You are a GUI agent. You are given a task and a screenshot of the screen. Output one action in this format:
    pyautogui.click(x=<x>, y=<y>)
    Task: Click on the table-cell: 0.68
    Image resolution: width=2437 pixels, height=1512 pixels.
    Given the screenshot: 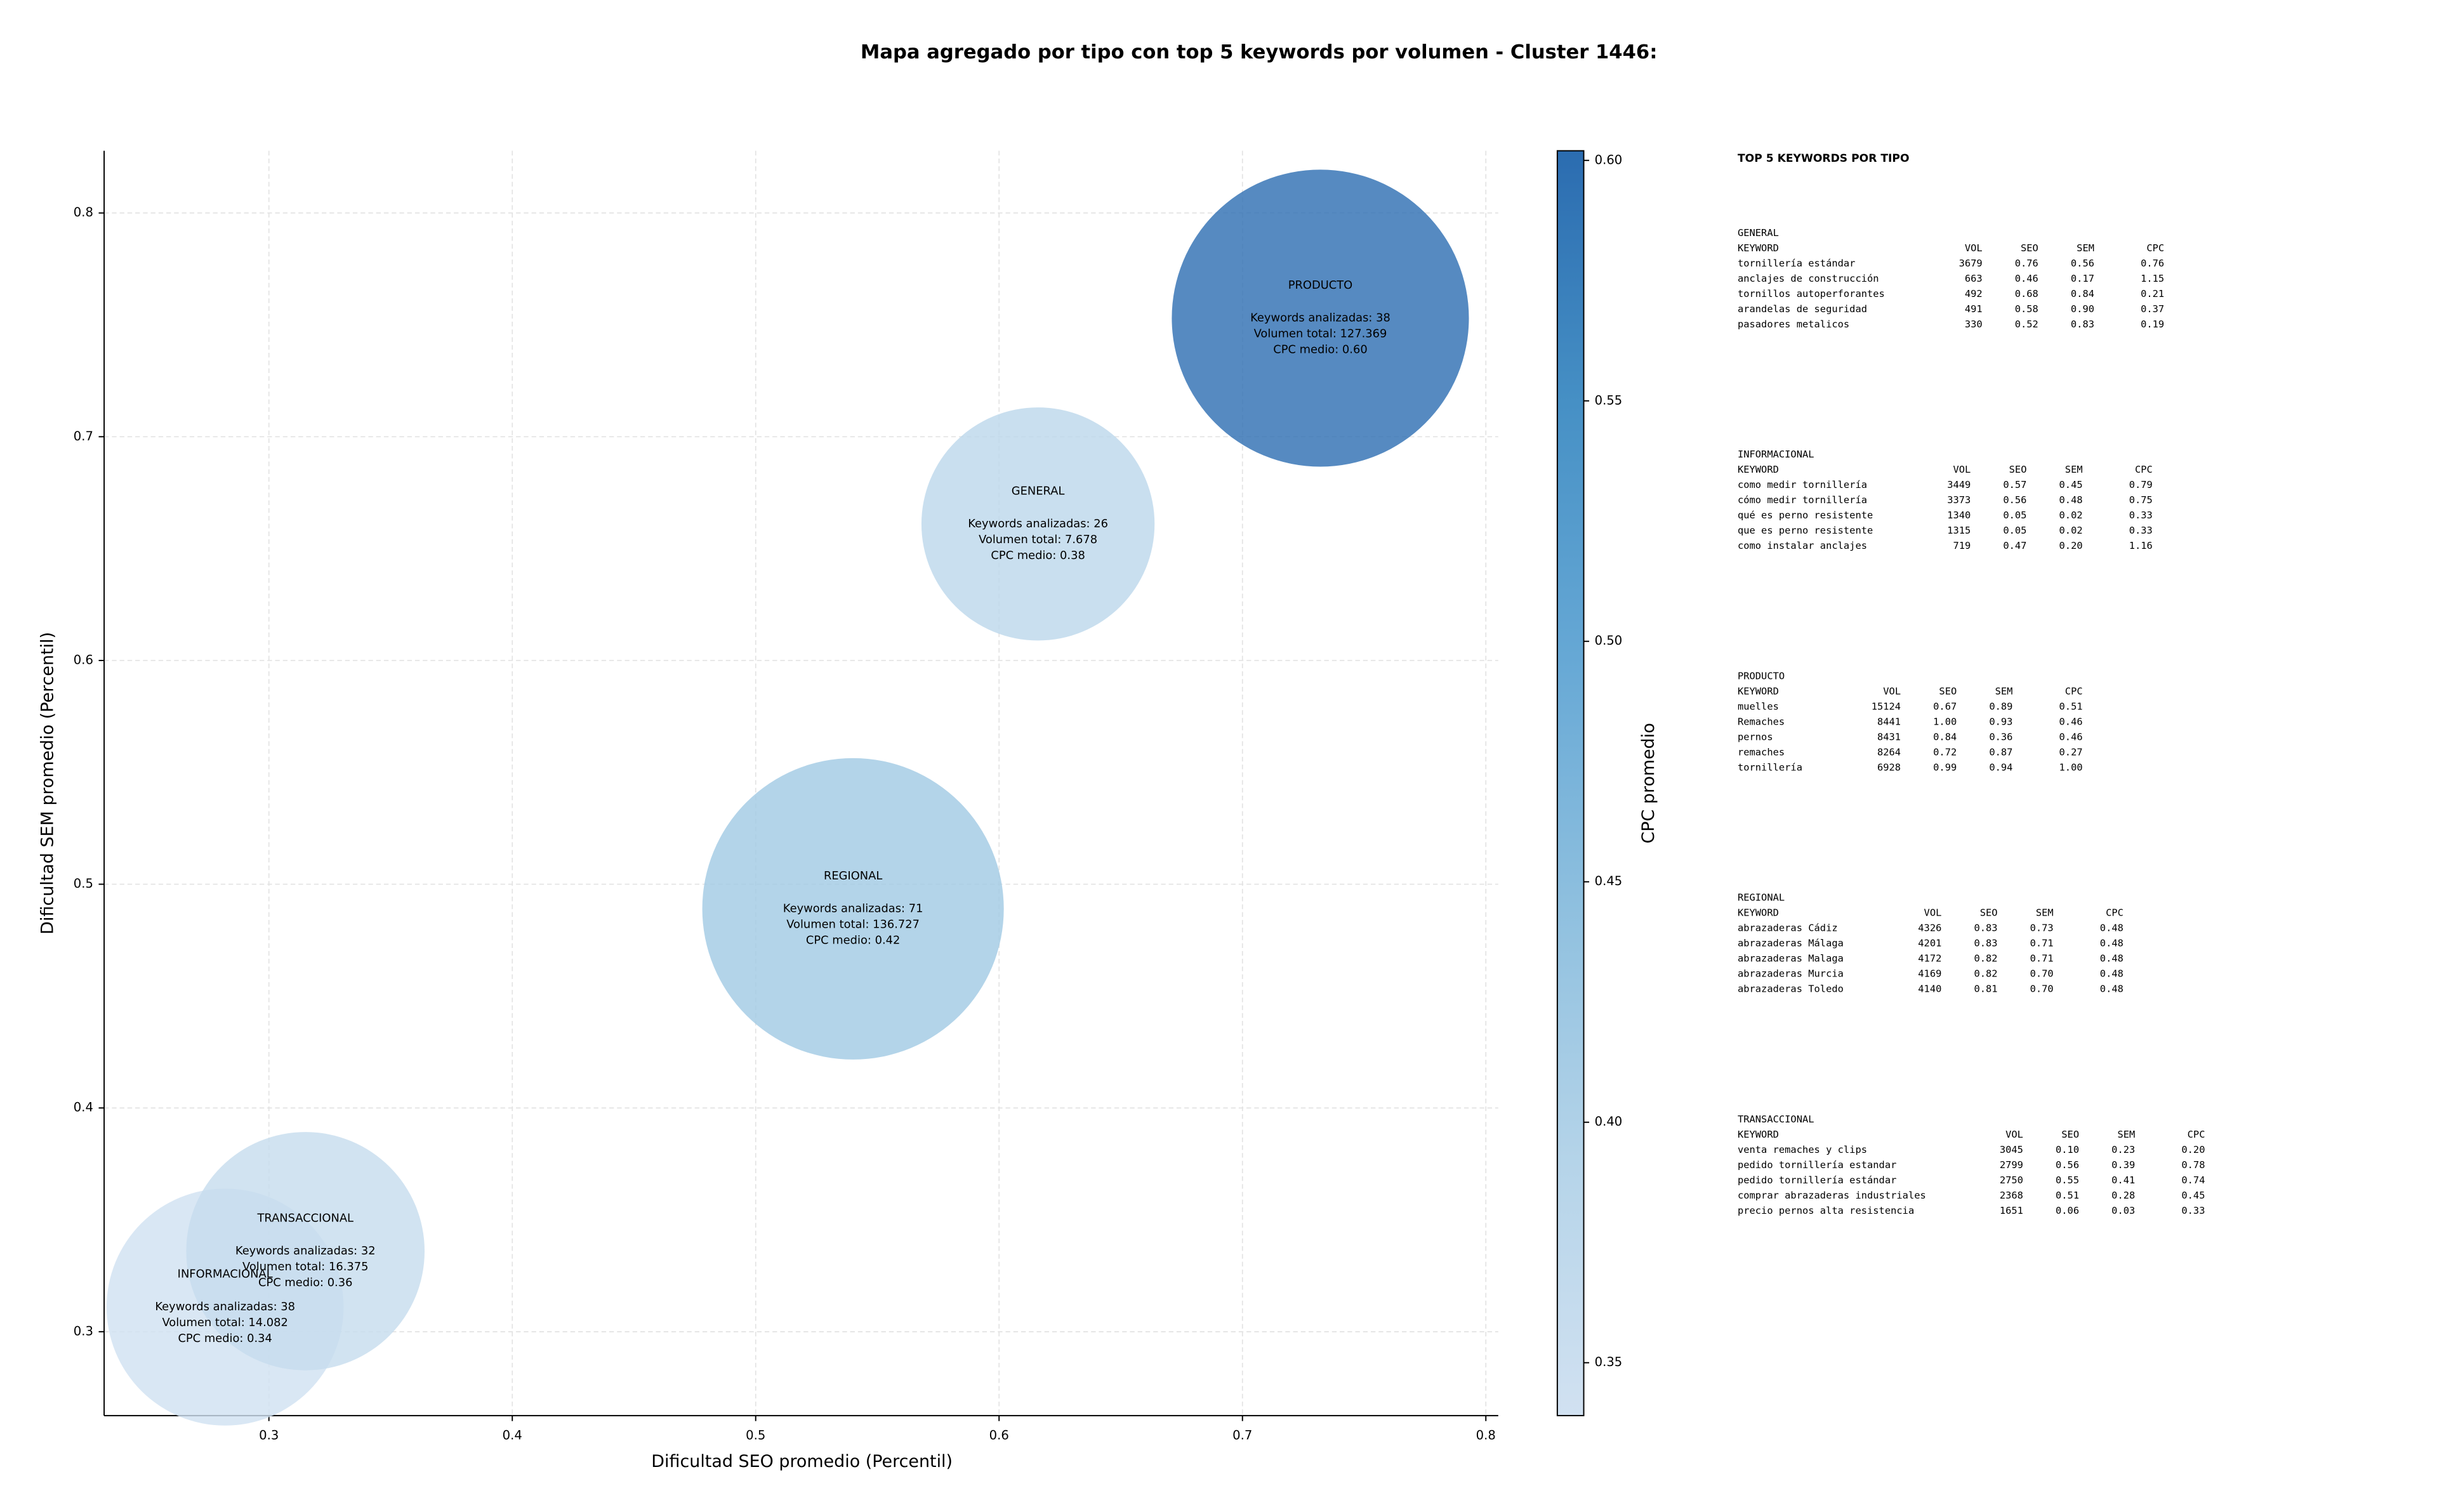 What is the action you would take?
    pyautogui.click(x=2026, y=294)
    